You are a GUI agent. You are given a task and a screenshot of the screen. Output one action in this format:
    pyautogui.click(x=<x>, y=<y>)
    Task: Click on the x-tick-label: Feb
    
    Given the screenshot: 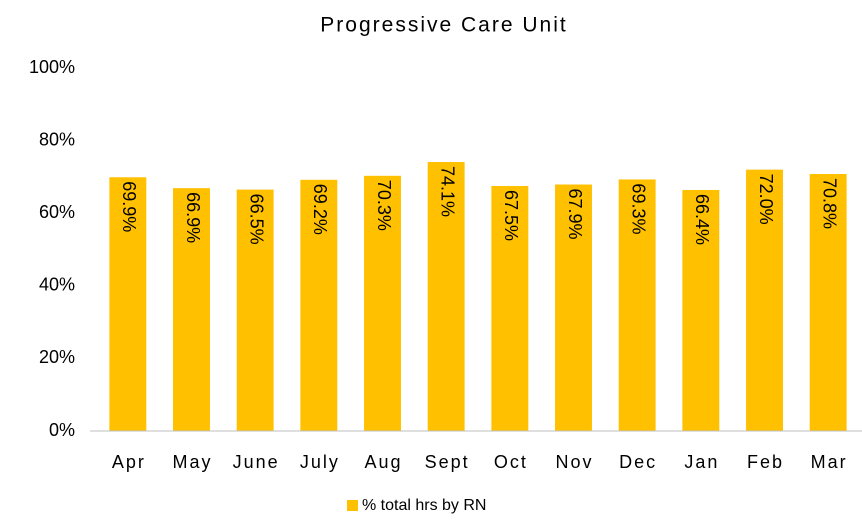 What is the action you would take?
    pyautogui.click(x=765, y=462)
    